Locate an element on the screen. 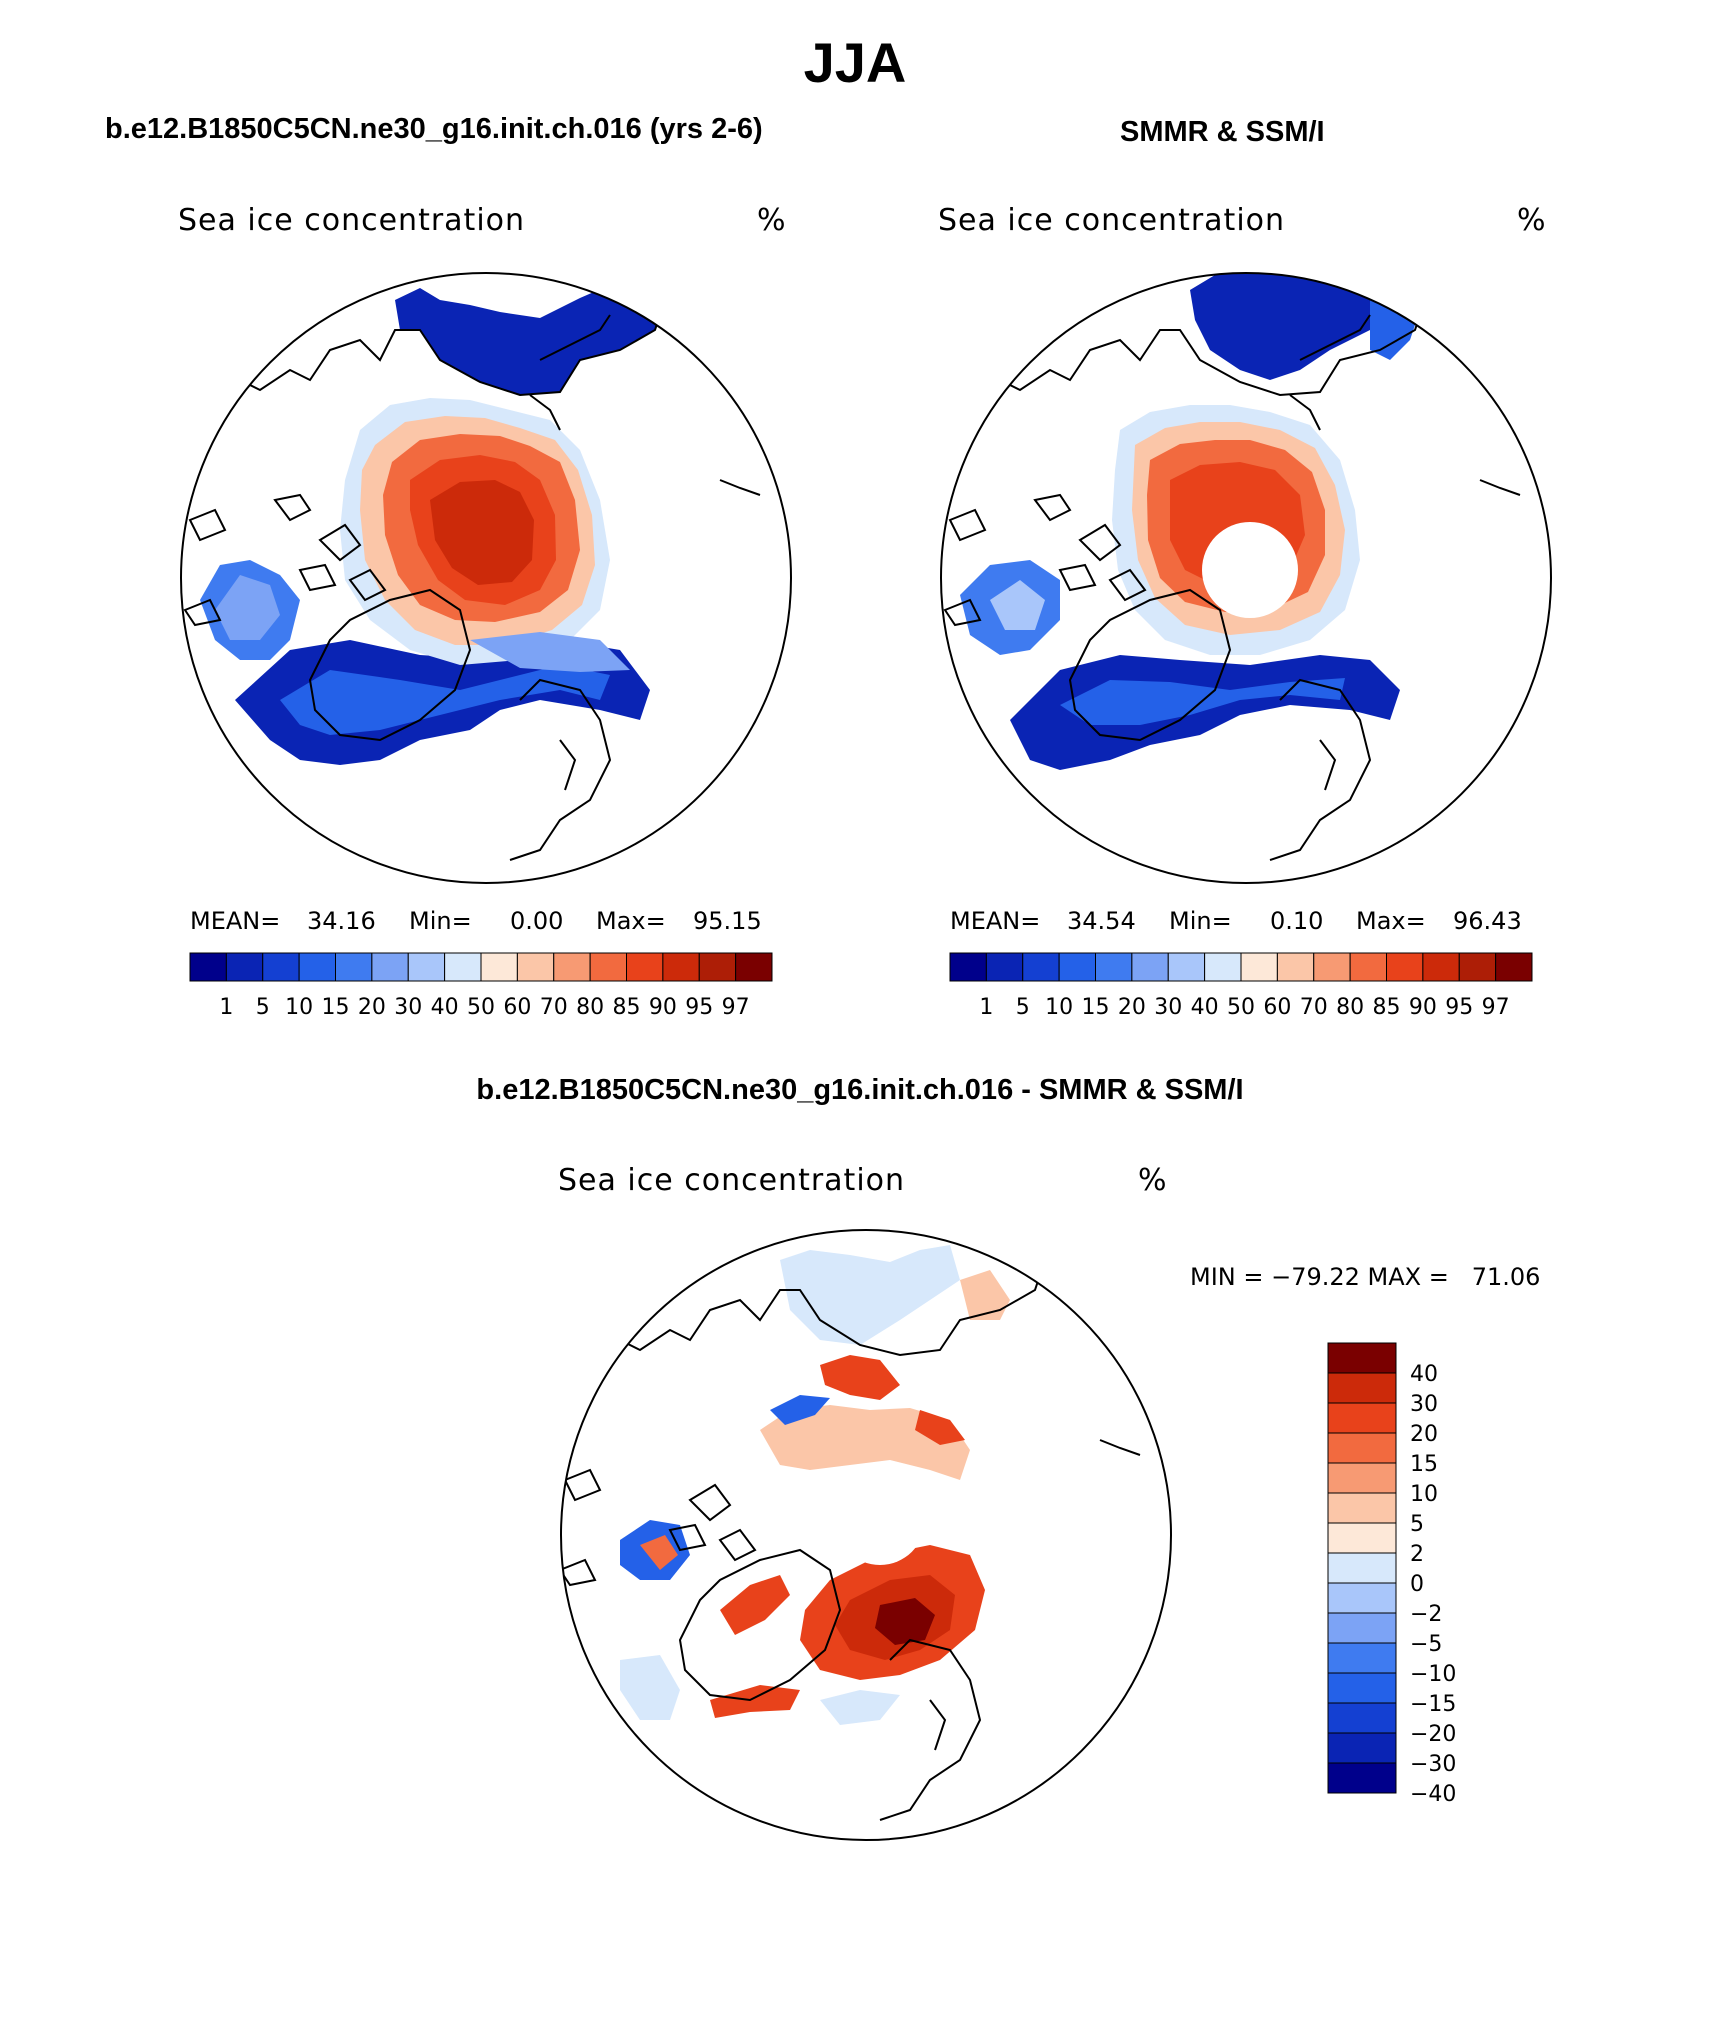  model-colorbar-tick-label: 85 is located at coordinates (627, 1007).